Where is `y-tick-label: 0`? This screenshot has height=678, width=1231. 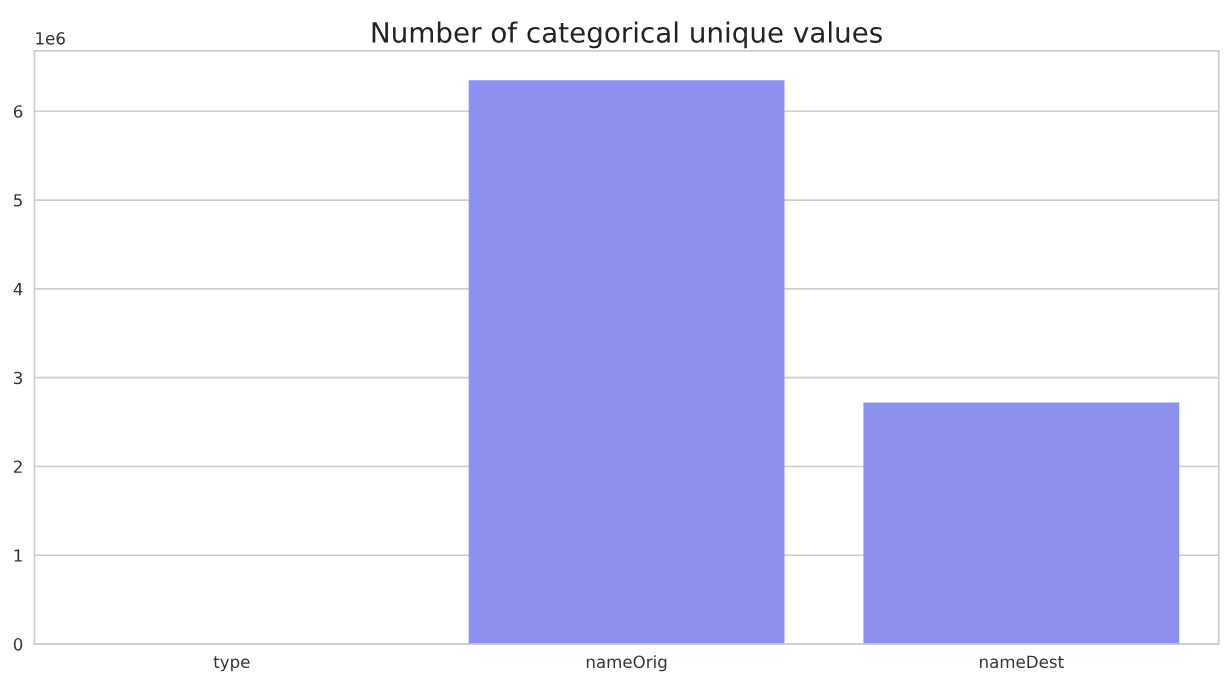 y-tick-label: 0 is located at coordinates (18, 644).